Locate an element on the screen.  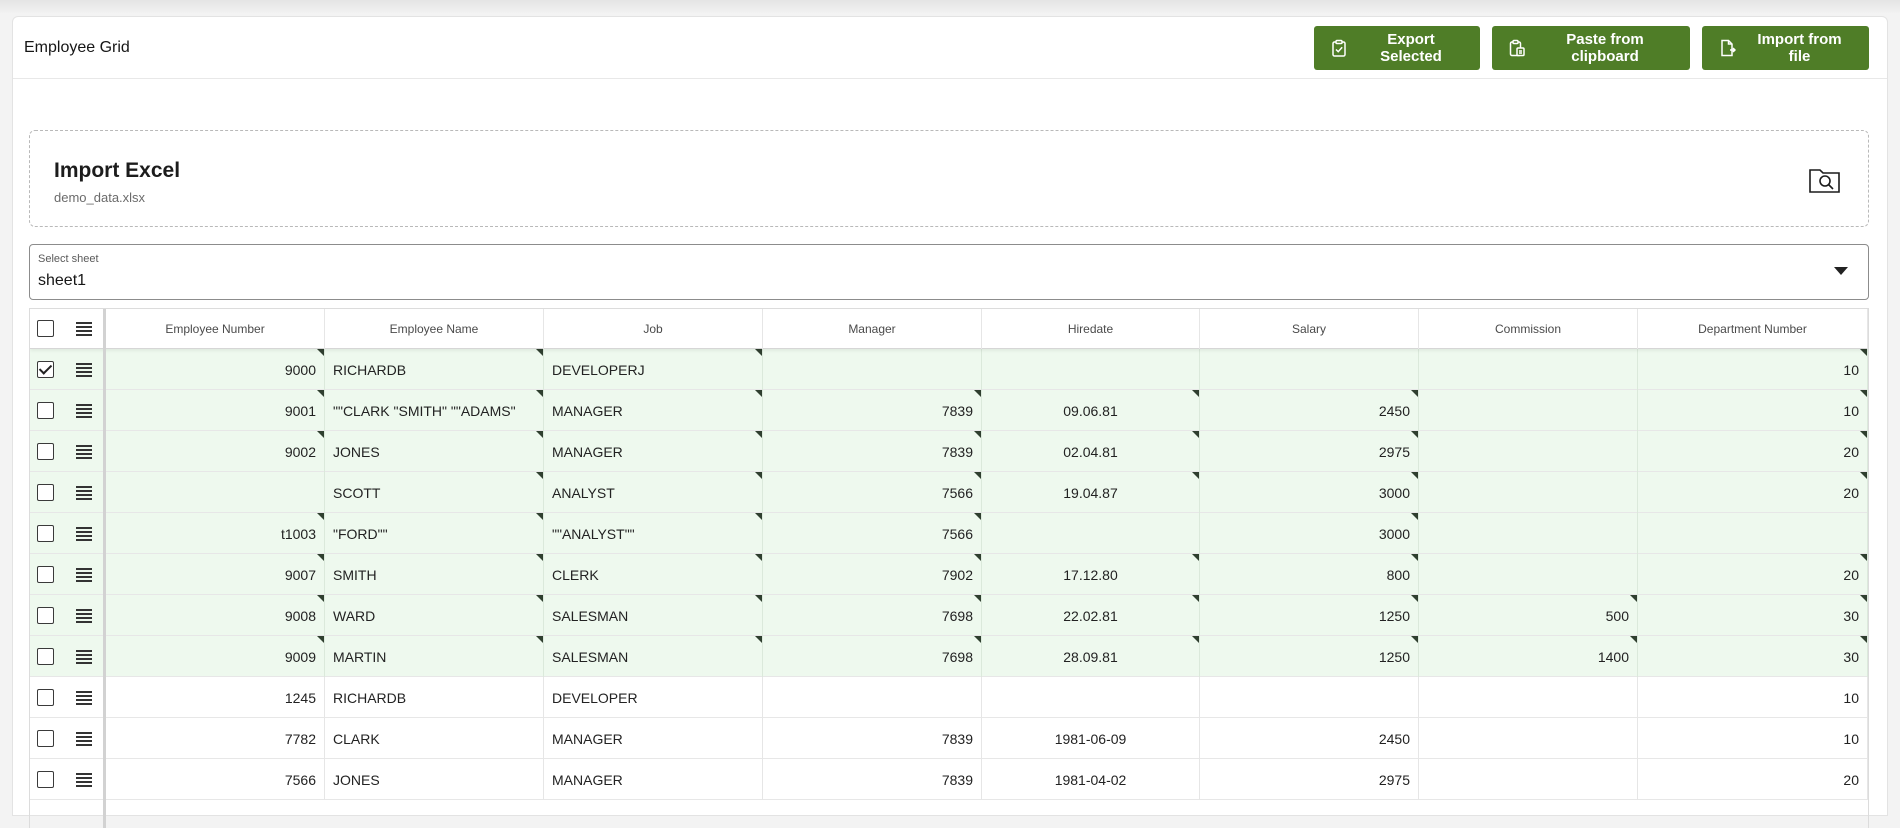
cell-employee-name: JONES is located at coordinates (434, 451).